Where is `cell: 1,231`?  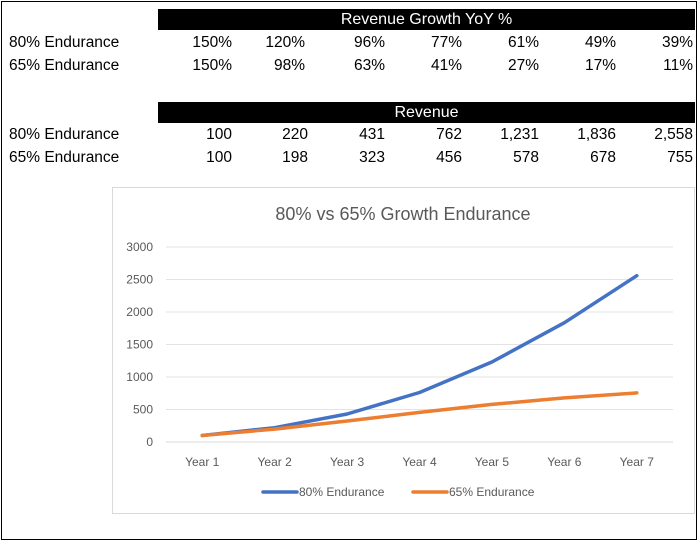 cell: 1,231 is located at coordinates (519, 134).